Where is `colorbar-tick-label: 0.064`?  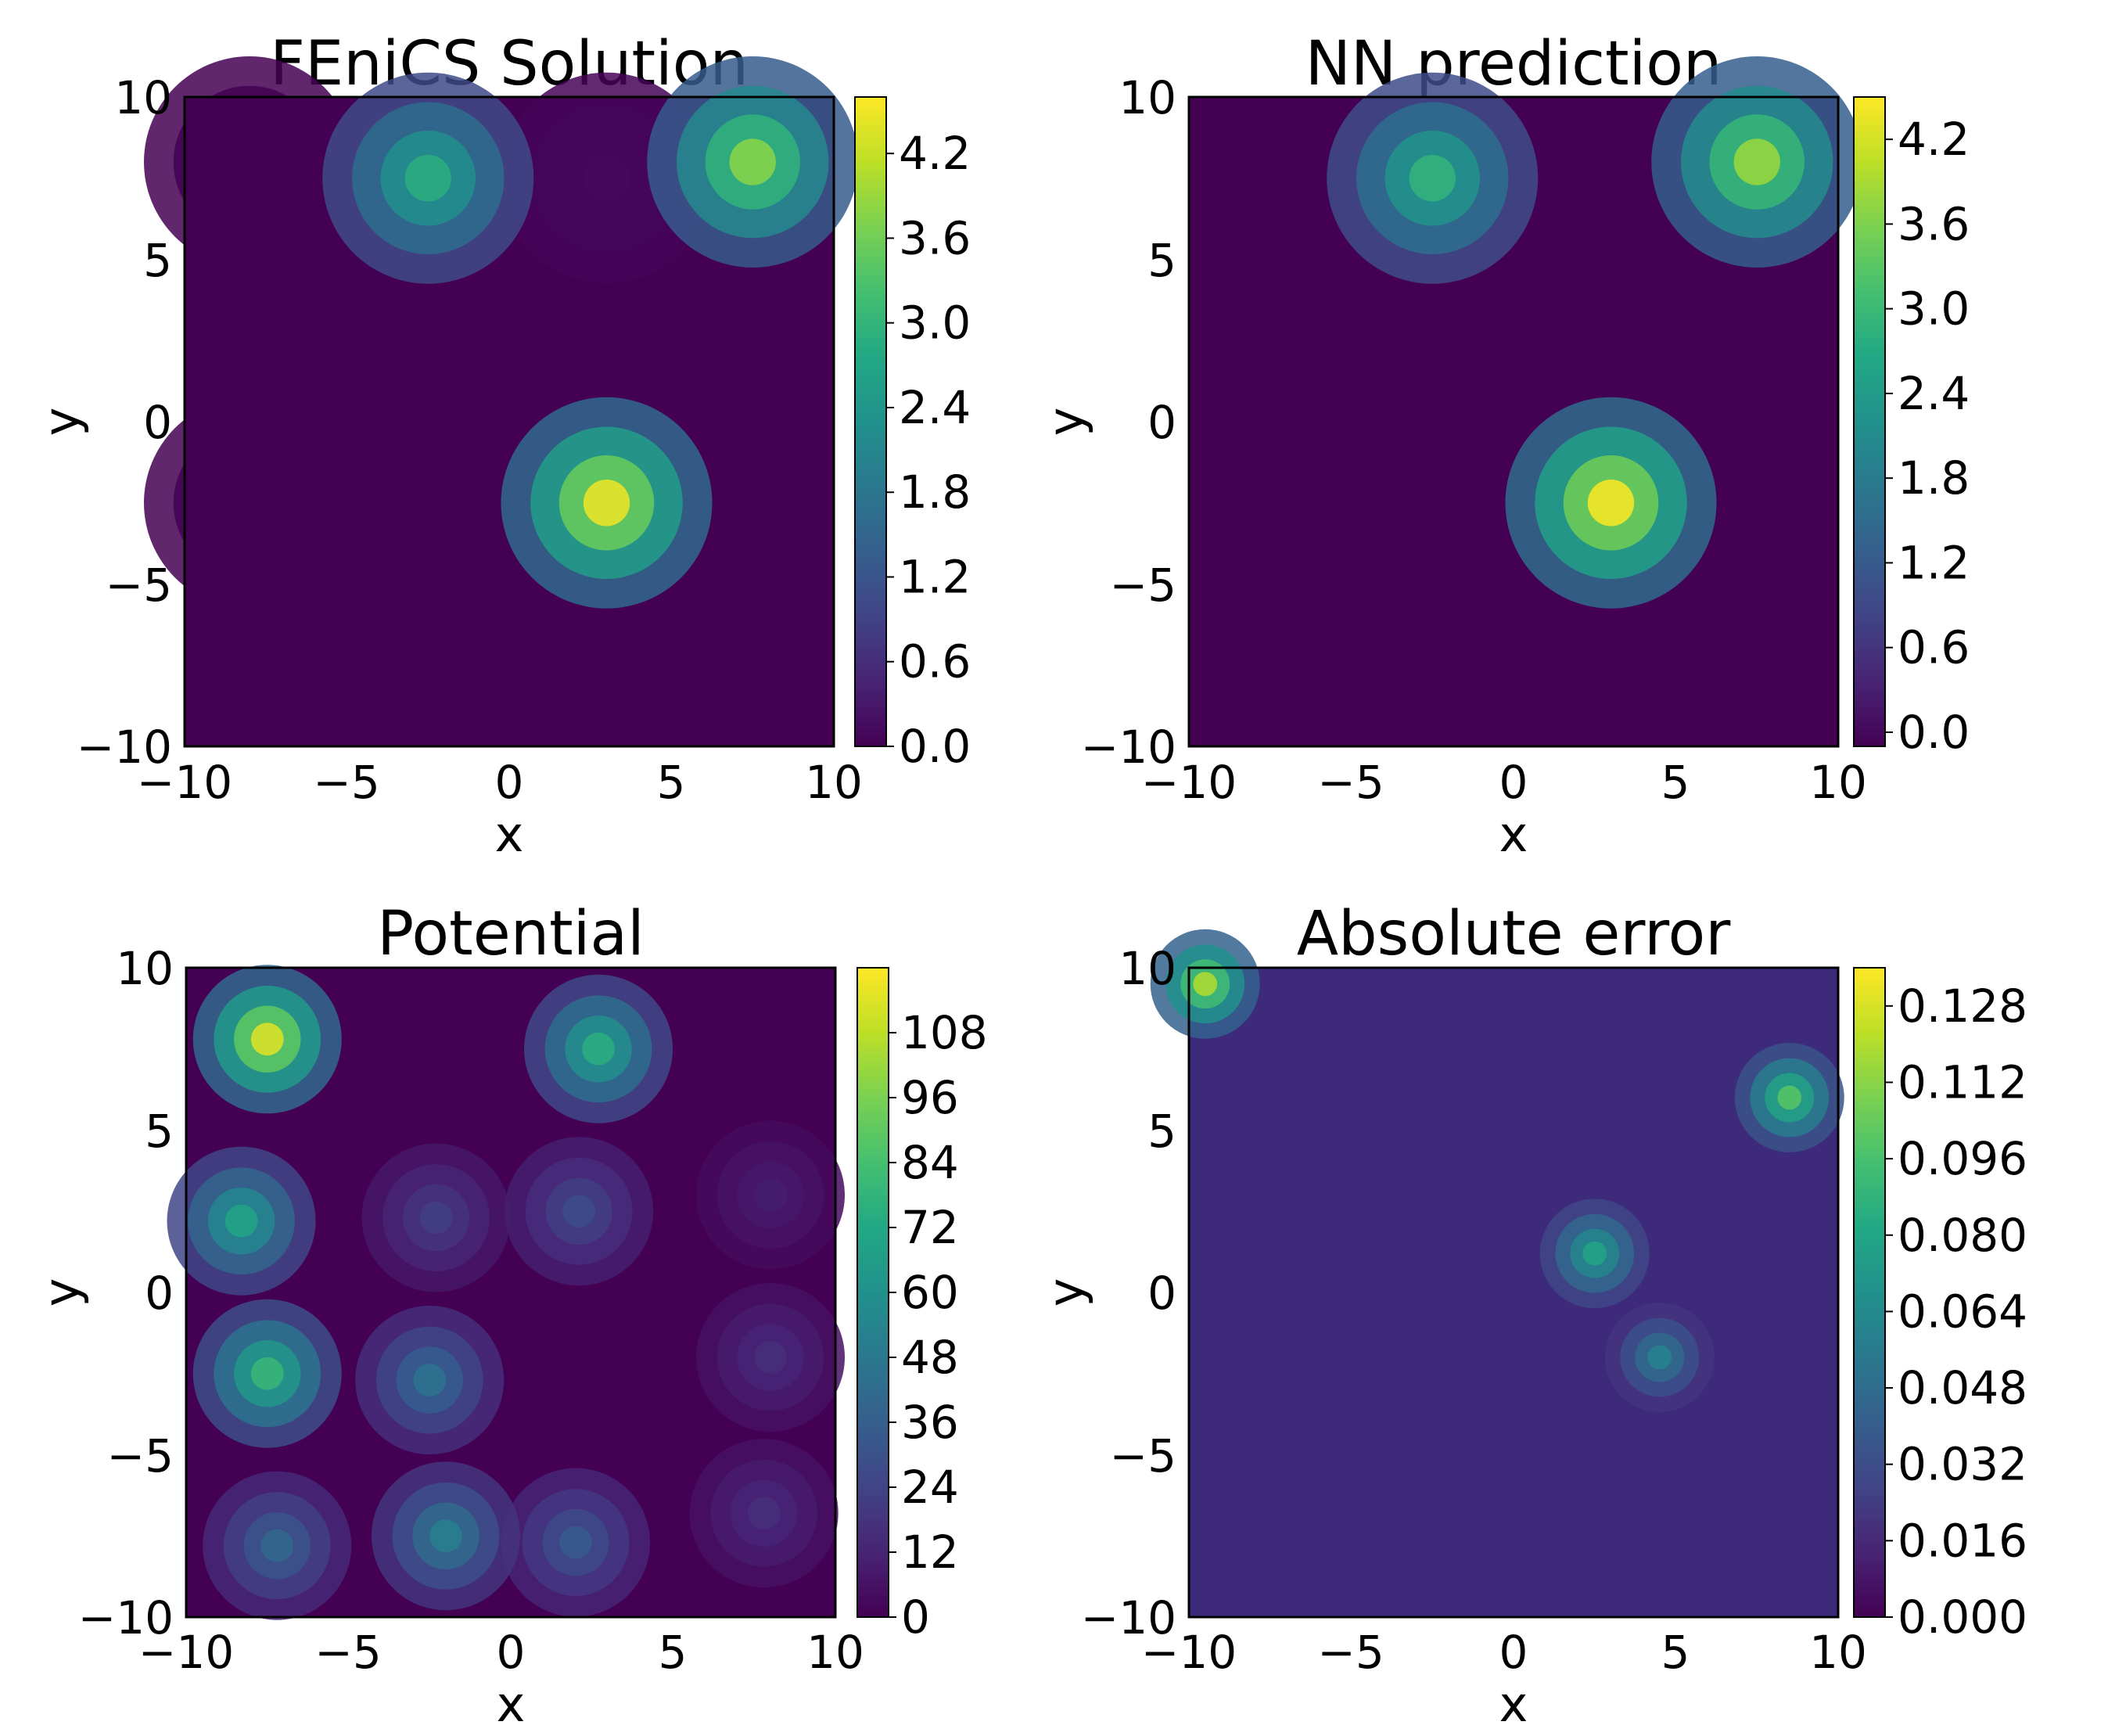 colorbar-tick-label: 0.064 is located at coordinates (1963, 1312).